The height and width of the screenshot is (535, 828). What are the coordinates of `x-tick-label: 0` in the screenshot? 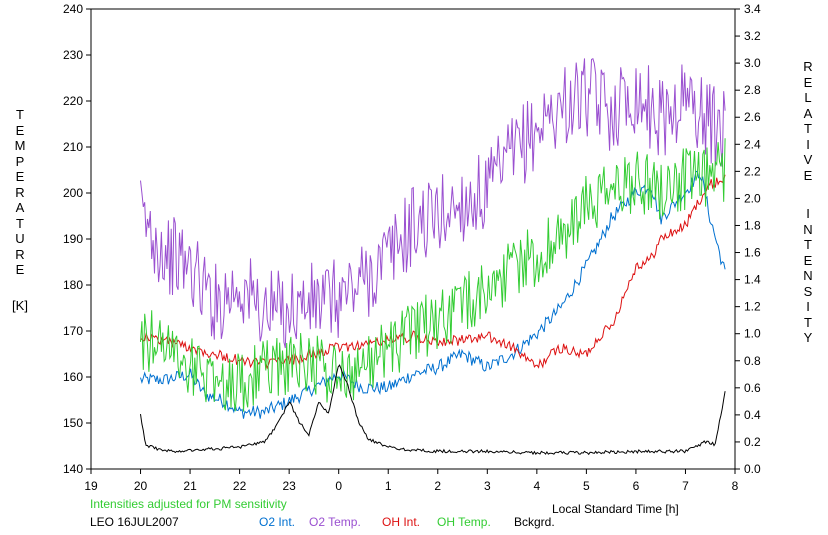 It's located at (338, 486).